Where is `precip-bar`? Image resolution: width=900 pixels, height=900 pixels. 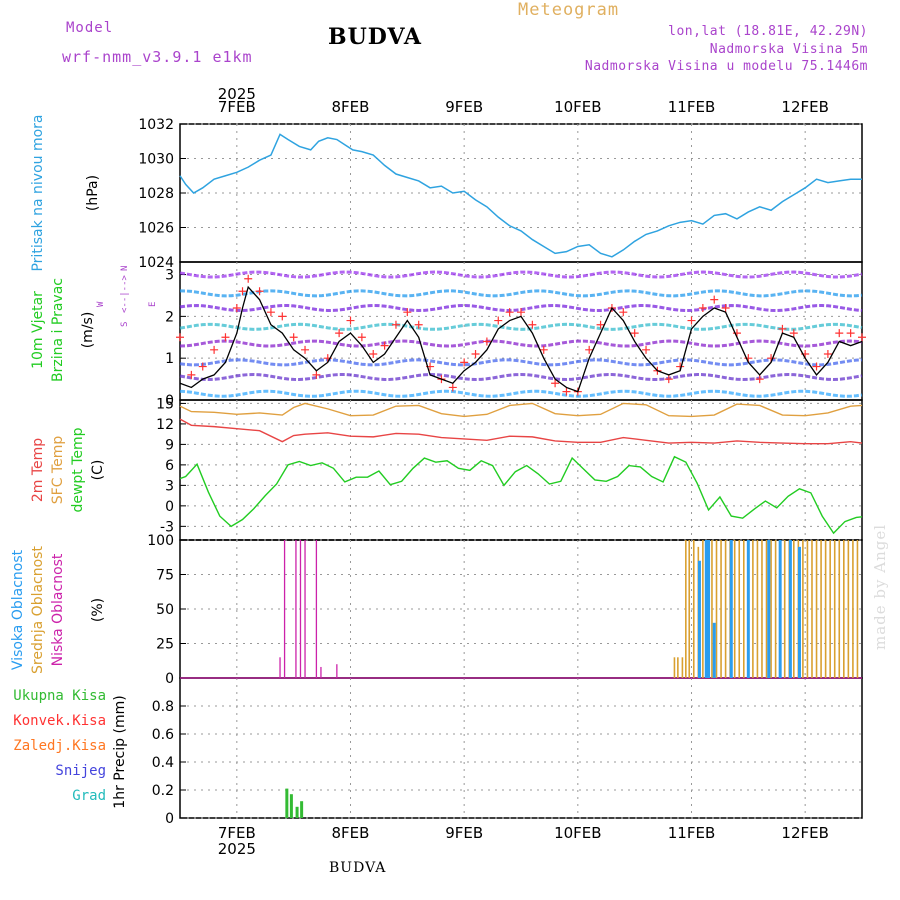 precip-bar is located at coordinates (302, 809).